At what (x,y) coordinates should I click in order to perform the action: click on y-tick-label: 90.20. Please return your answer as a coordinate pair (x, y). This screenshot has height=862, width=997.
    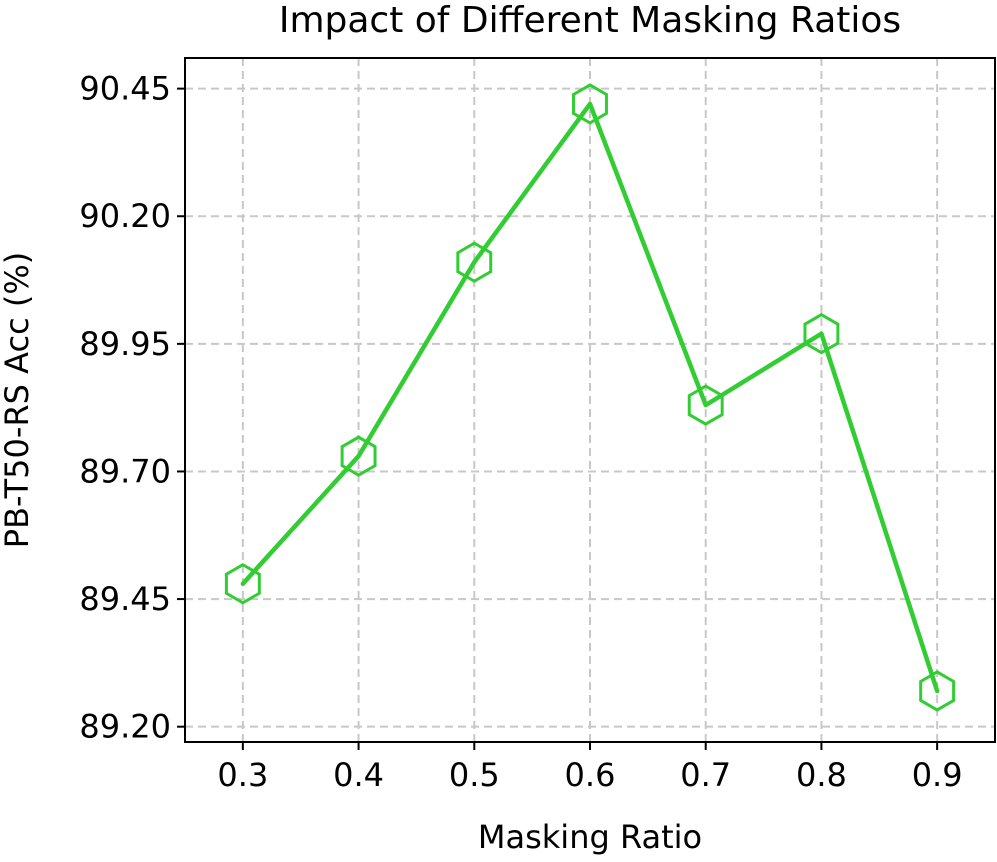
    Looking at the image, I should click on (125, 216).